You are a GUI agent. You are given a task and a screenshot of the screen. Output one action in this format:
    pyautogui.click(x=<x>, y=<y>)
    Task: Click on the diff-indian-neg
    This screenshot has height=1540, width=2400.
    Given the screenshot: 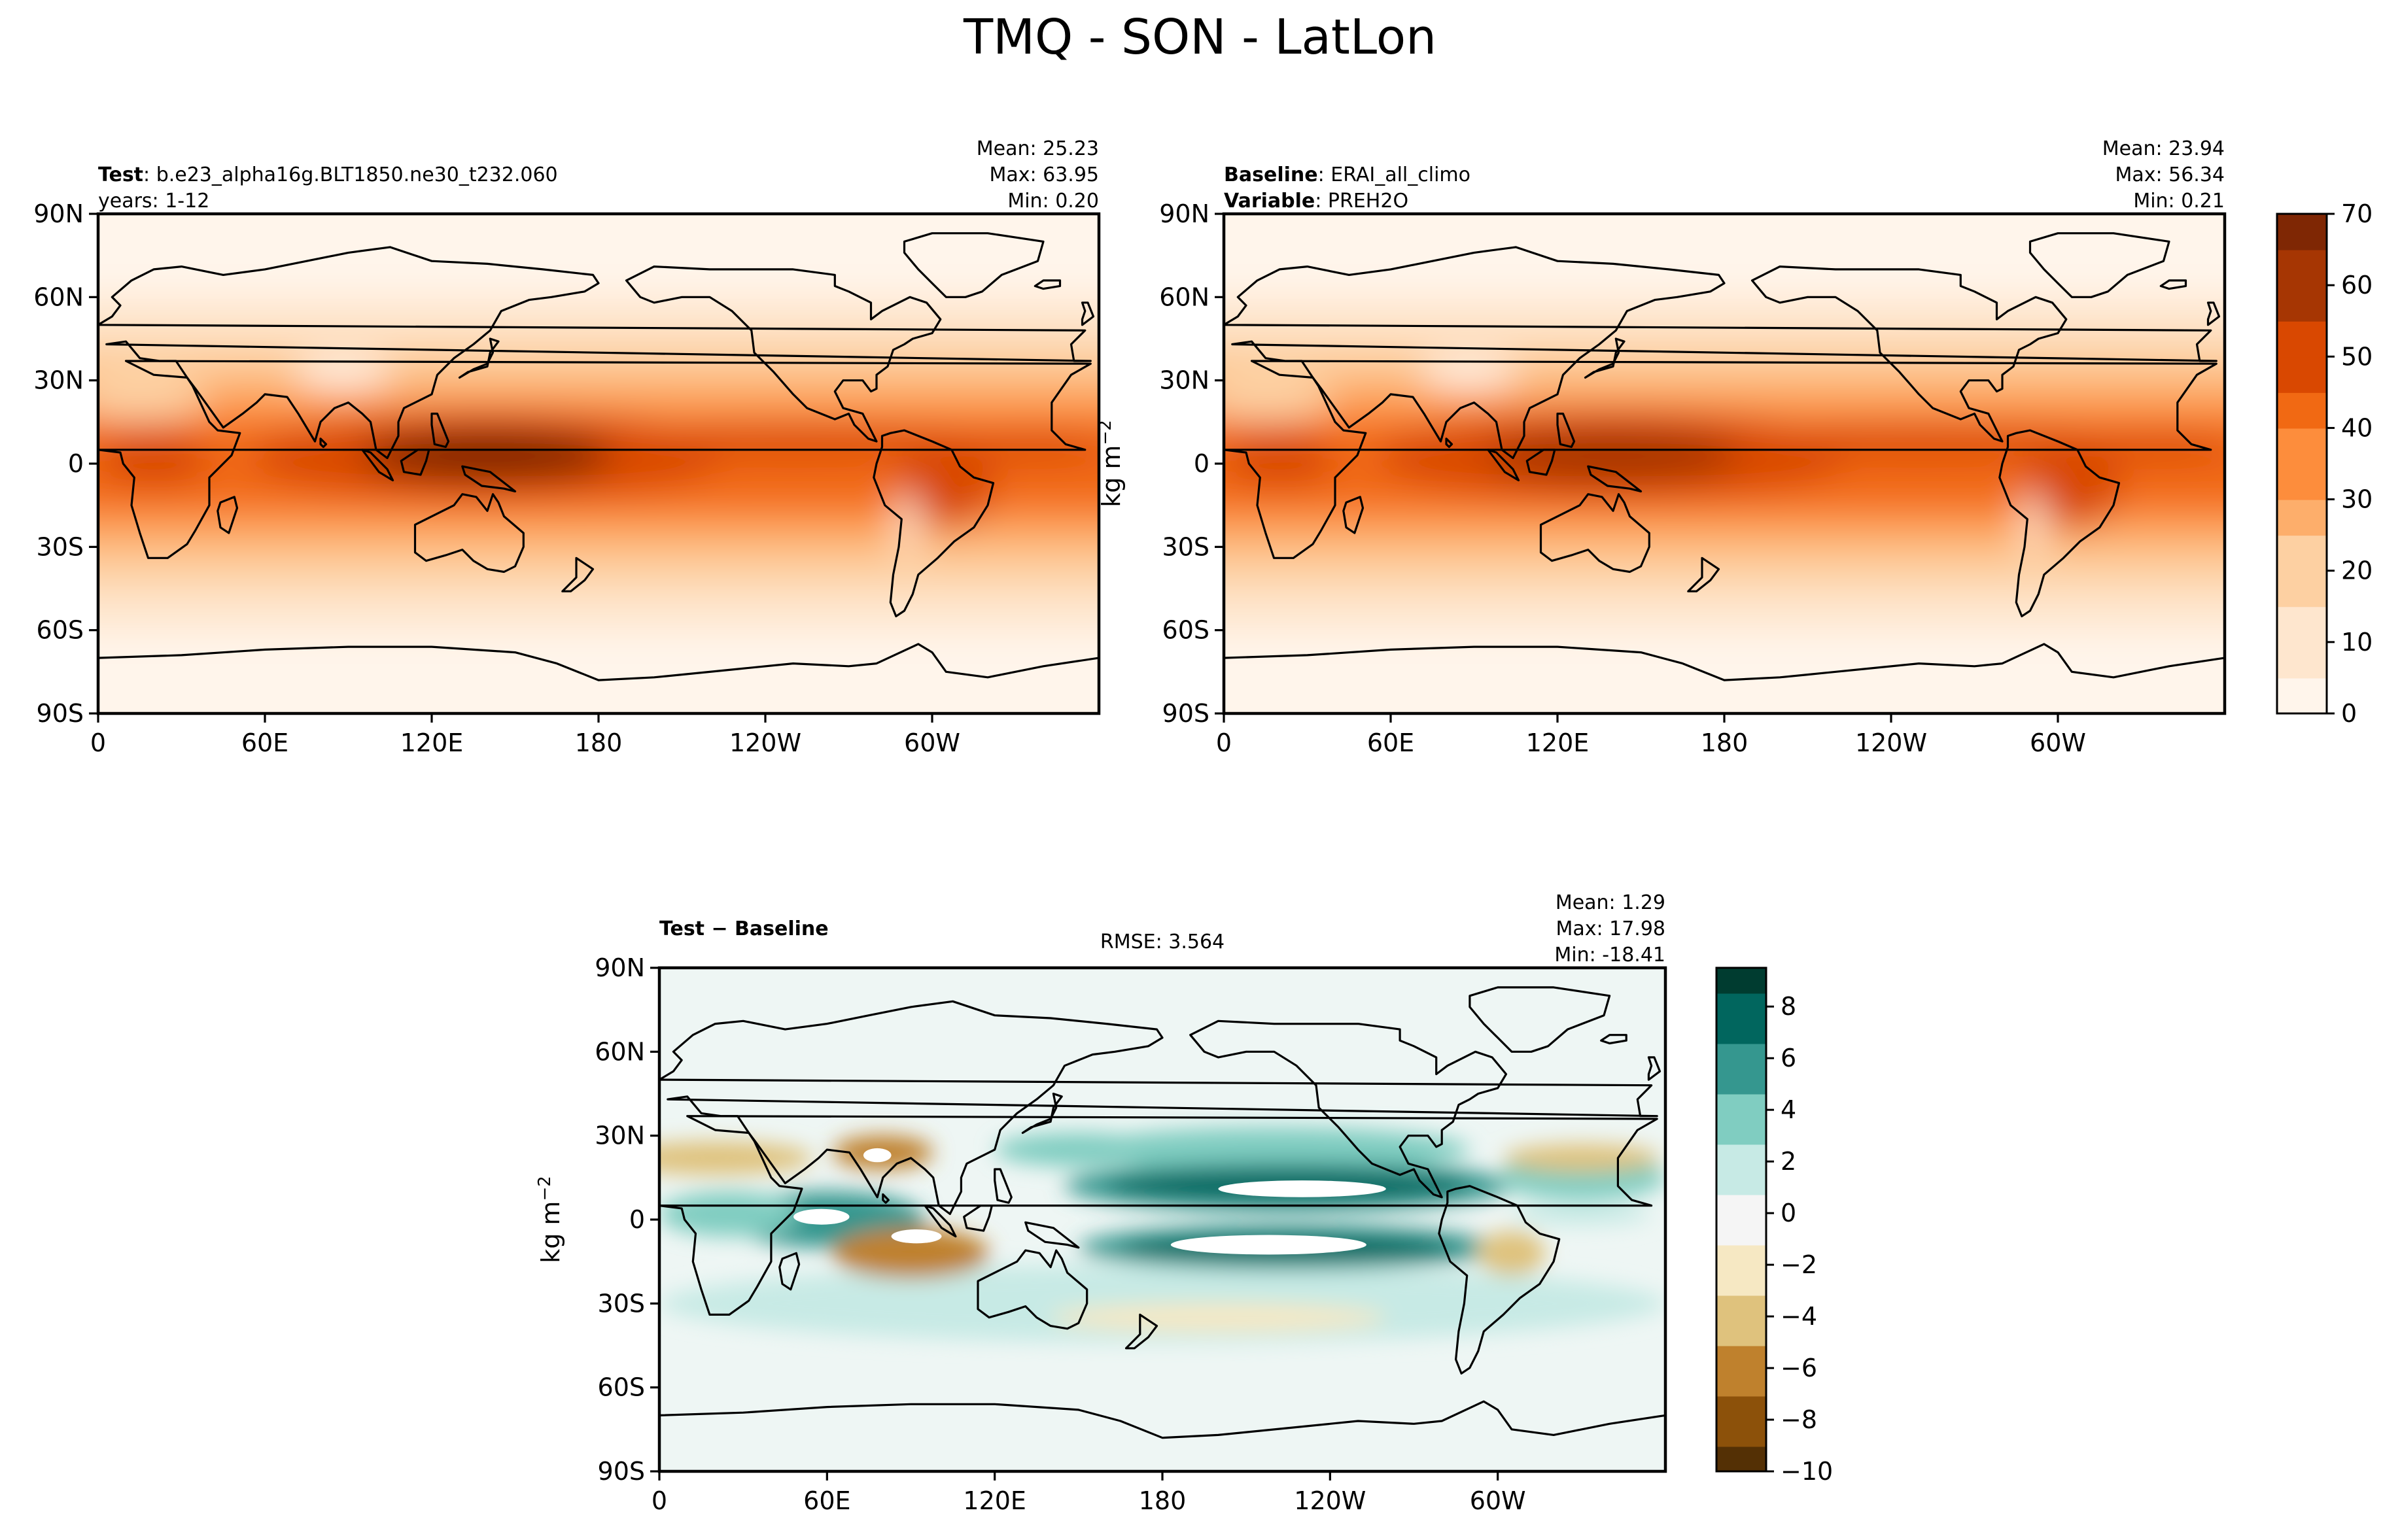 What is the action you would take?
    pyautogui.click(x=911, y=1252)
    